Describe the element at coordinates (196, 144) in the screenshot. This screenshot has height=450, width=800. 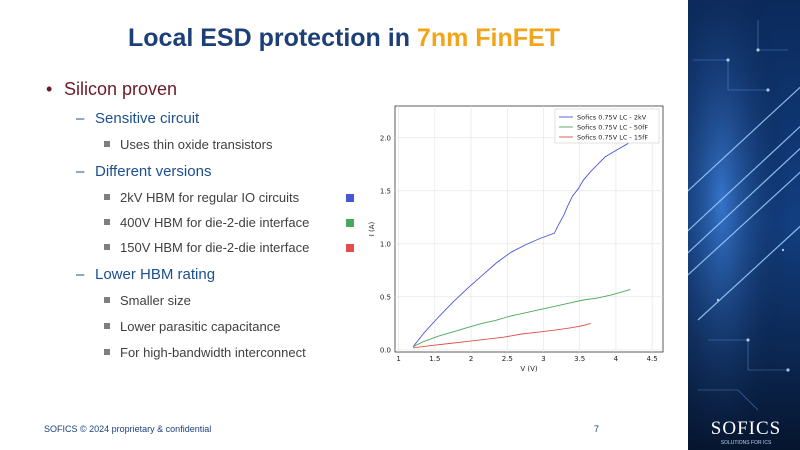
I see `bullet-text: Uses thin oxide transistors` at that location.